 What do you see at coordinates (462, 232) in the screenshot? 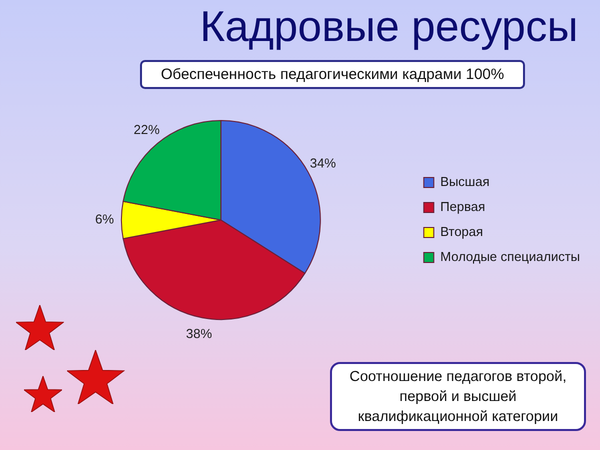
I see `legend-label: Вторая` at bounding box center [462, 232].